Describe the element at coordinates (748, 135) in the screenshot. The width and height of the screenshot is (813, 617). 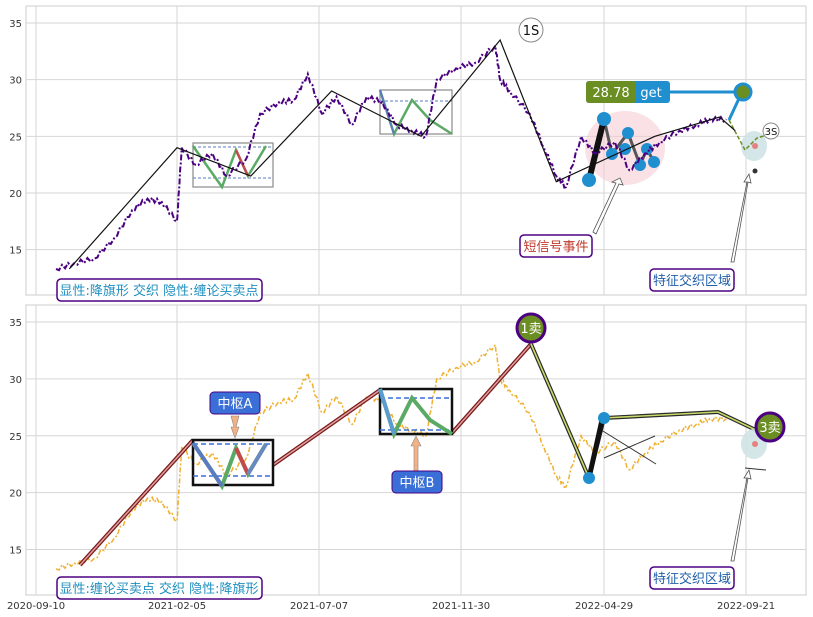
I see `top-feature-dashed-line` at that location.